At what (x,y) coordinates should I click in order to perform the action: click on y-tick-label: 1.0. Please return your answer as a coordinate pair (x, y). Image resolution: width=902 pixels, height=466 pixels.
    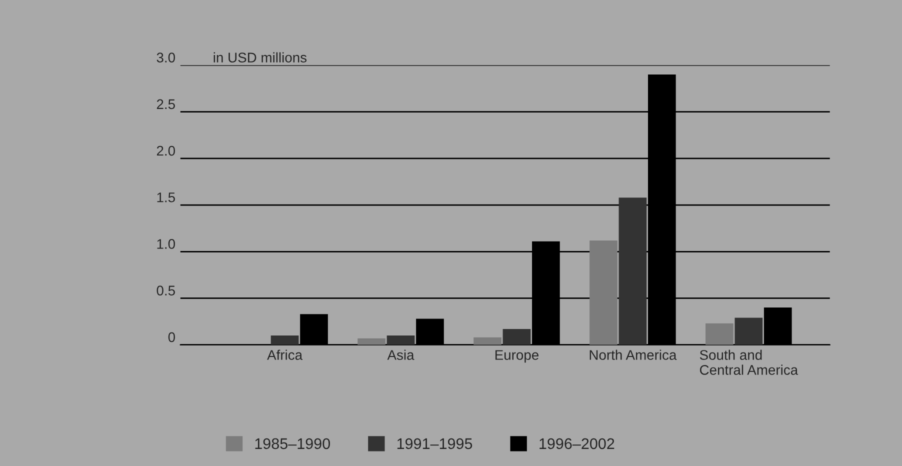
    Looking at the image, I should click on (166, 244).